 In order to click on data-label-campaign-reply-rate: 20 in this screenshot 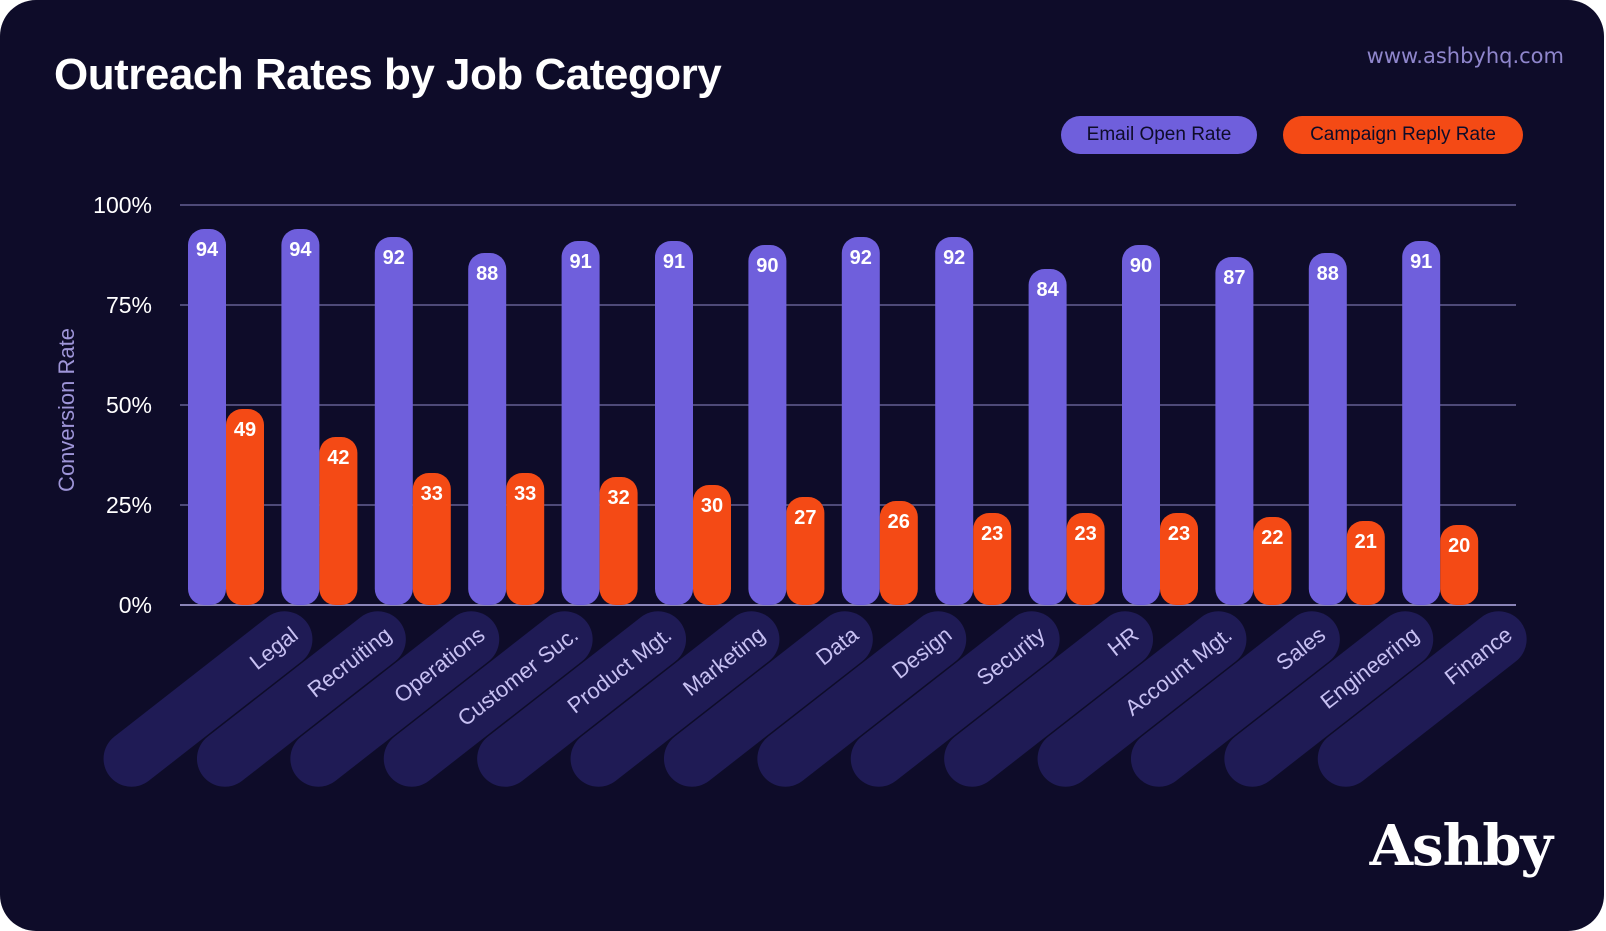, I will do `click(1459, 546)`.